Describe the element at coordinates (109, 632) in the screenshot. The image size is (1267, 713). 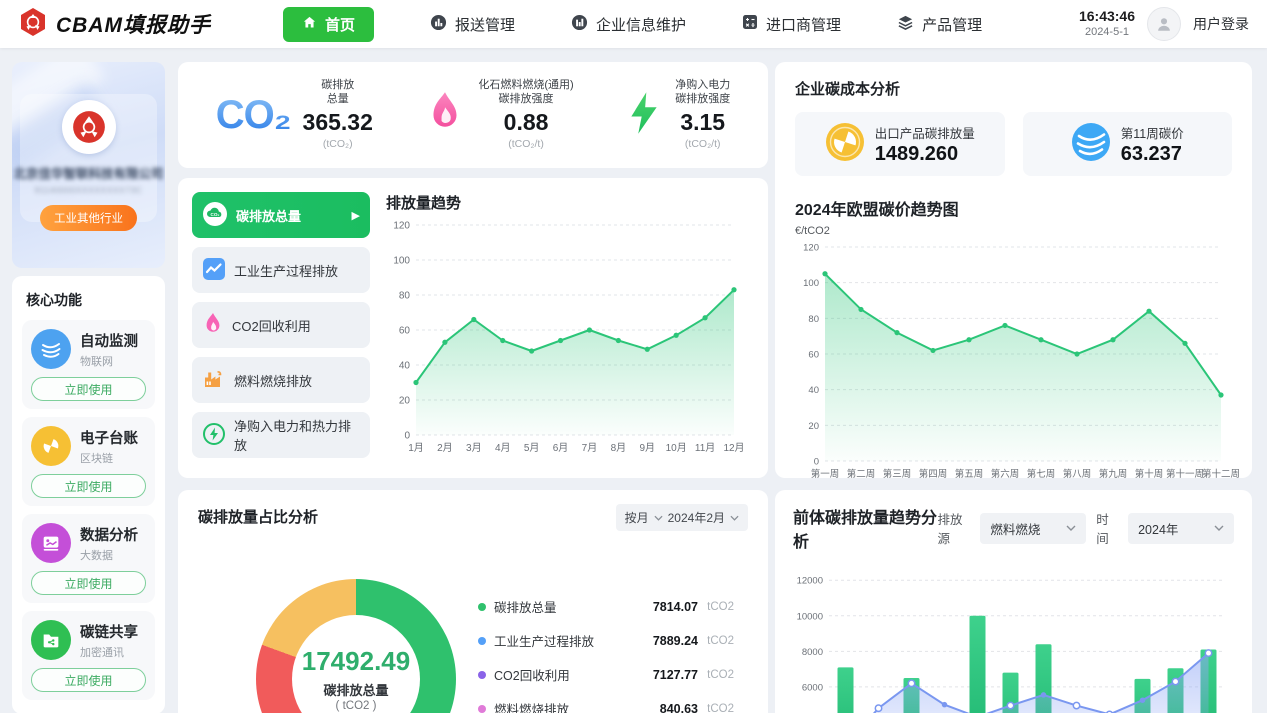
I see `feature-title: 碳链共享` at that location.